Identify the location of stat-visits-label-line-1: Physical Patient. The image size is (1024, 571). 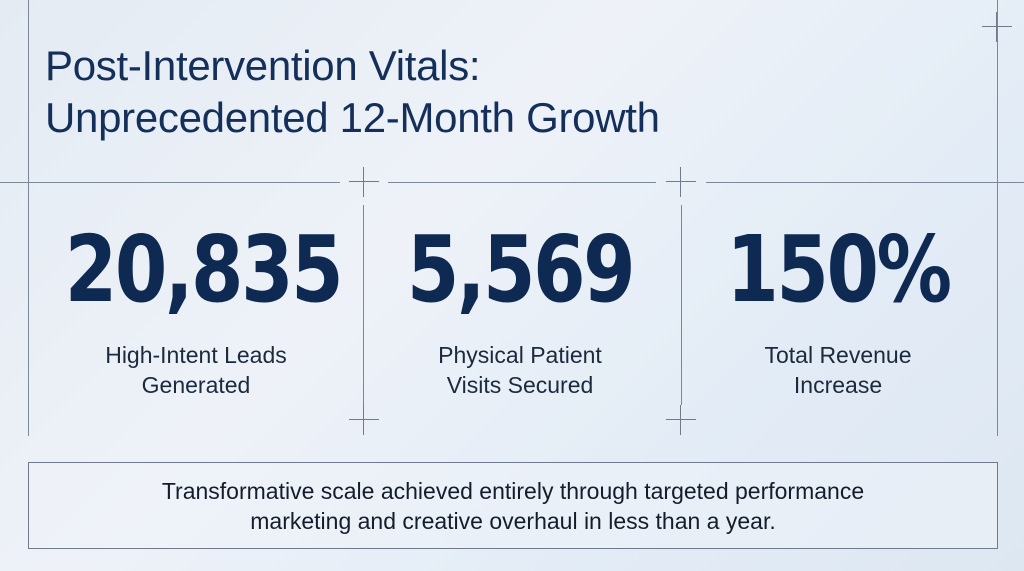
(520, 355).